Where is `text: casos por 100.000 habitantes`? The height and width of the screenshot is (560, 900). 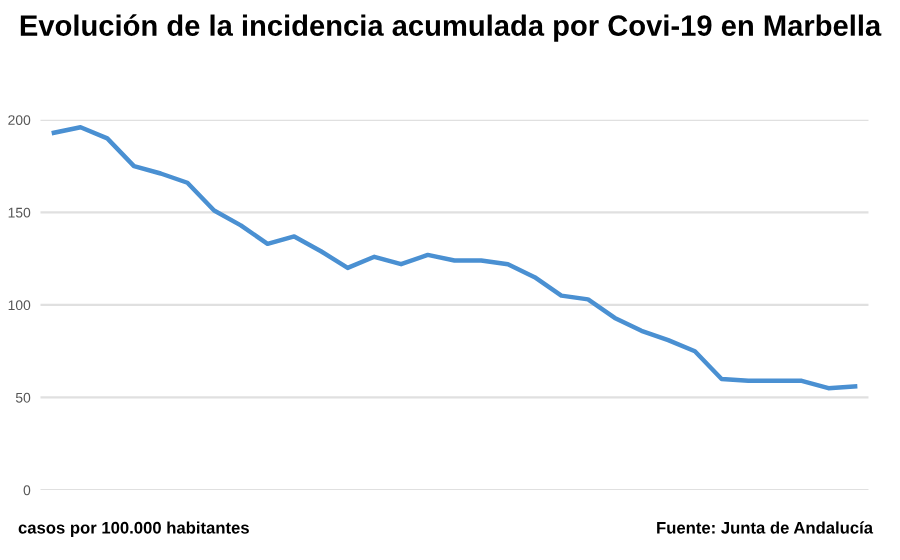
text: casos por 100.000 habitantes is located at coordinates (133, 529).